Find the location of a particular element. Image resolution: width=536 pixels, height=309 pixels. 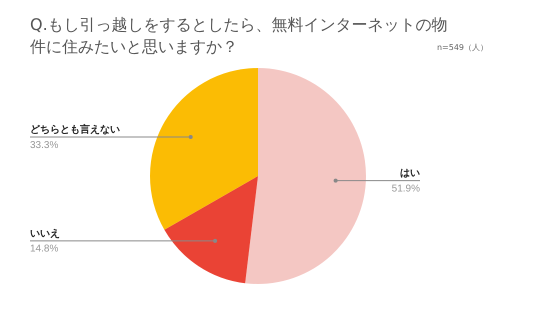

slice-label: どちらとも言えない is located at coordinates (75, 130).